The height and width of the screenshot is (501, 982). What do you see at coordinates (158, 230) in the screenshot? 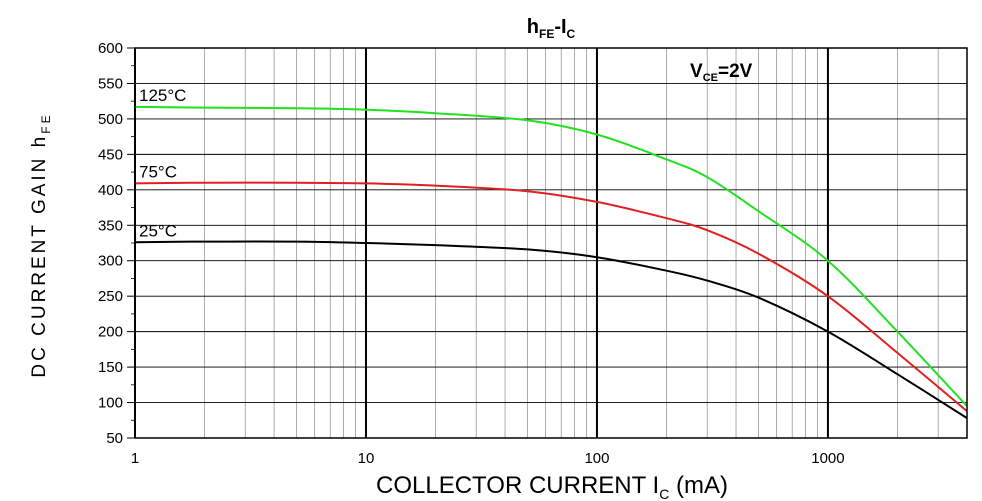
I see `series-label: 25°C` at bounding box center [158, 230].